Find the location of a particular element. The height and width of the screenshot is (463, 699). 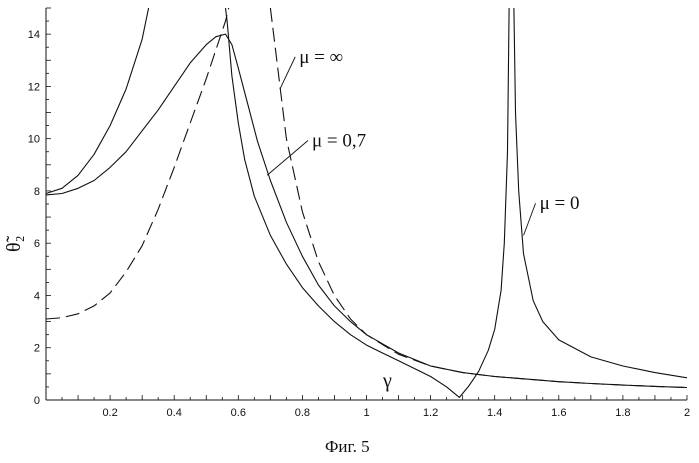

x-axis-label: γ is located at coordinates (387, 381).